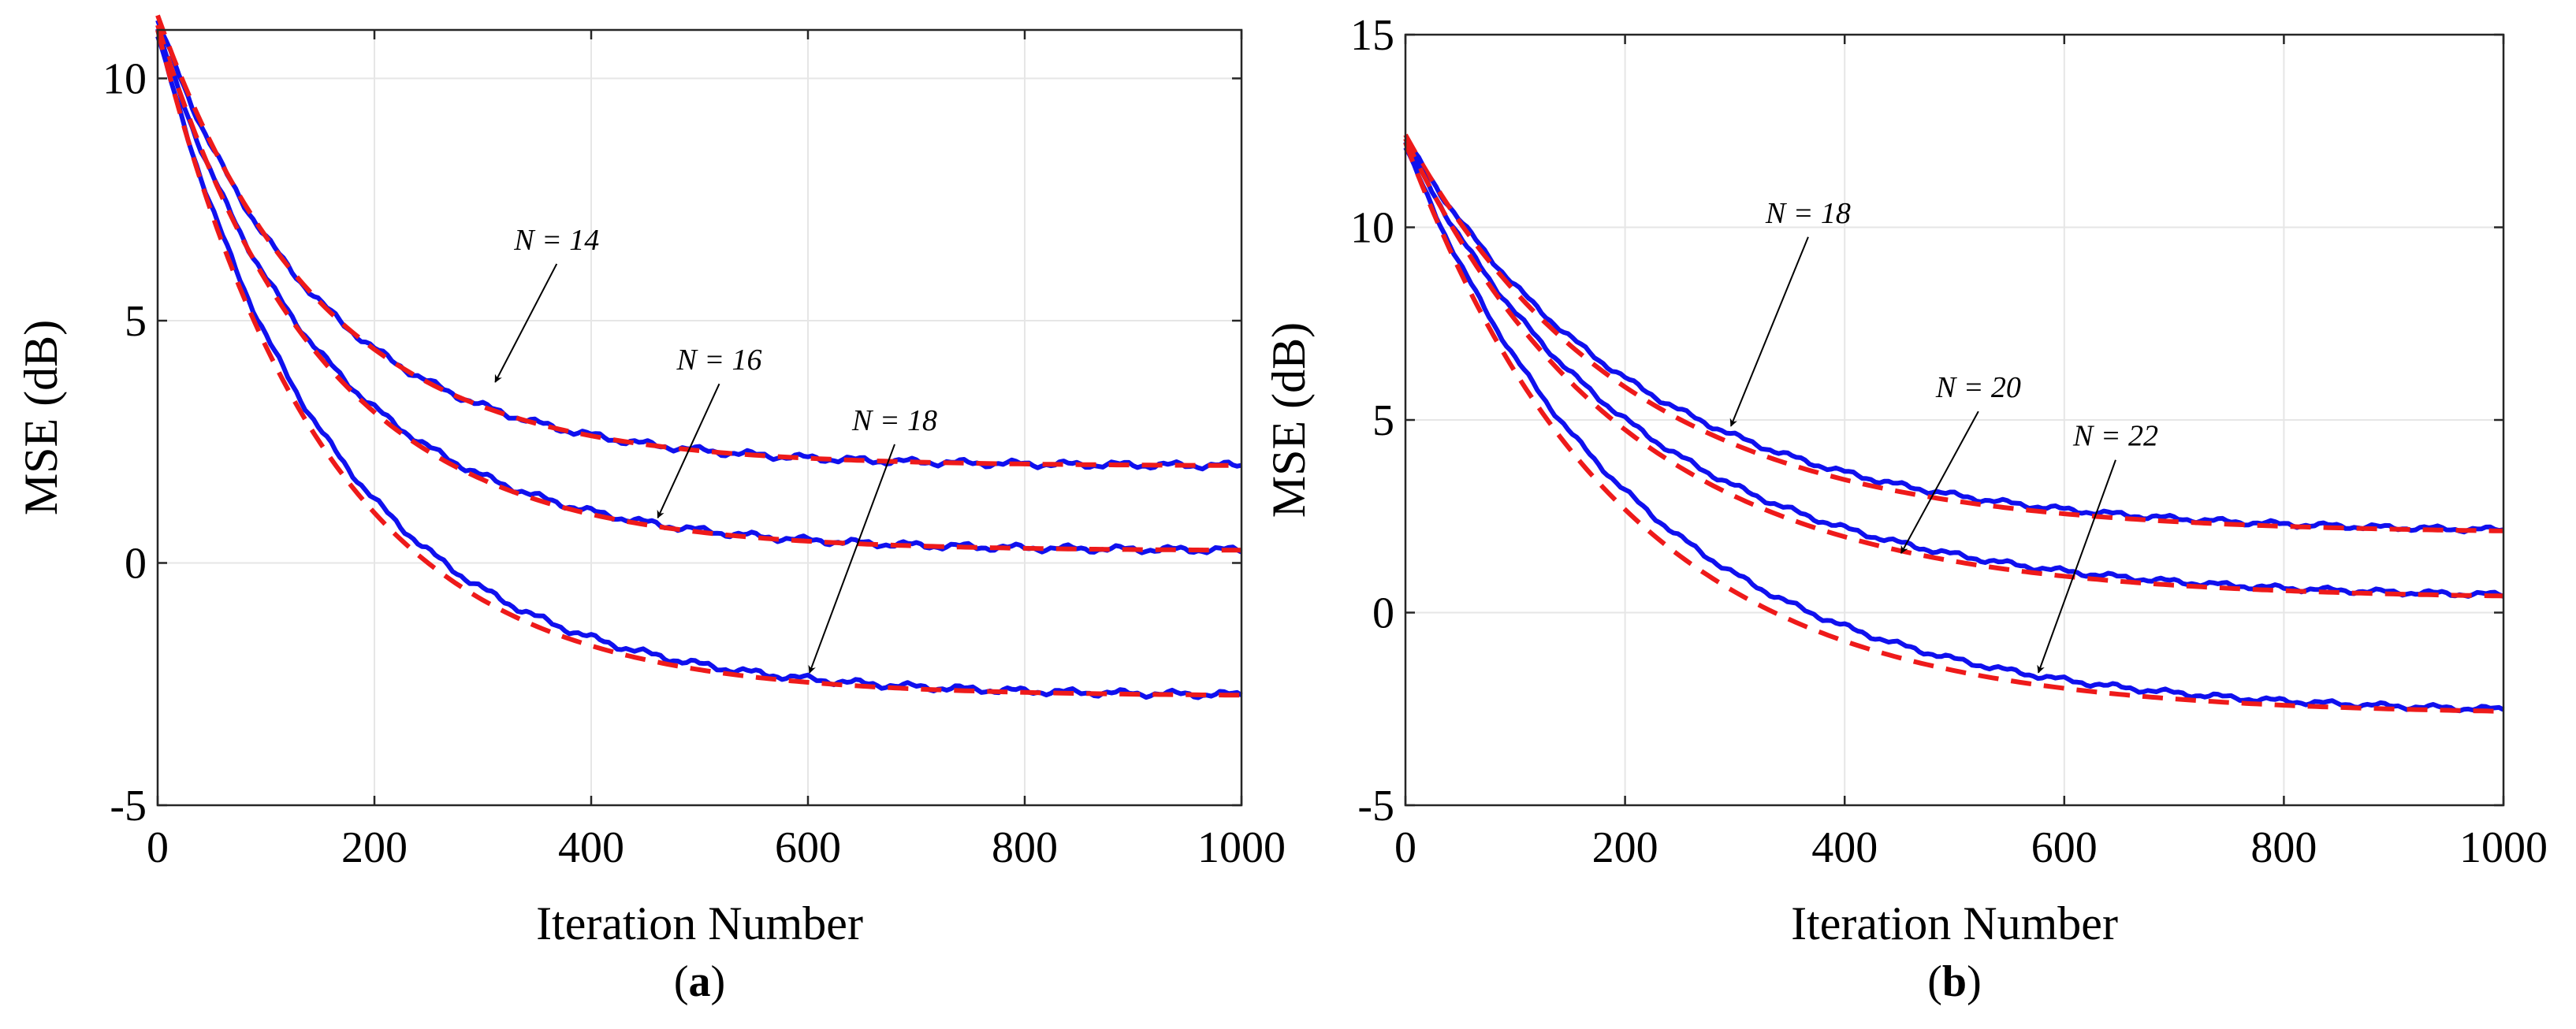  Describe the element at coordinates (719, 360) in the screenshot. I see `annotation-label: N = 16` at that location.